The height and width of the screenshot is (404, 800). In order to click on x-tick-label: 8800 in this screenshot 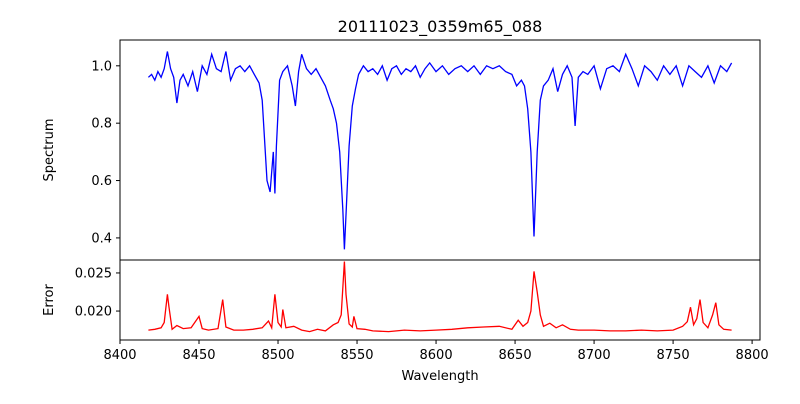, I will do `click(752, 355)`.